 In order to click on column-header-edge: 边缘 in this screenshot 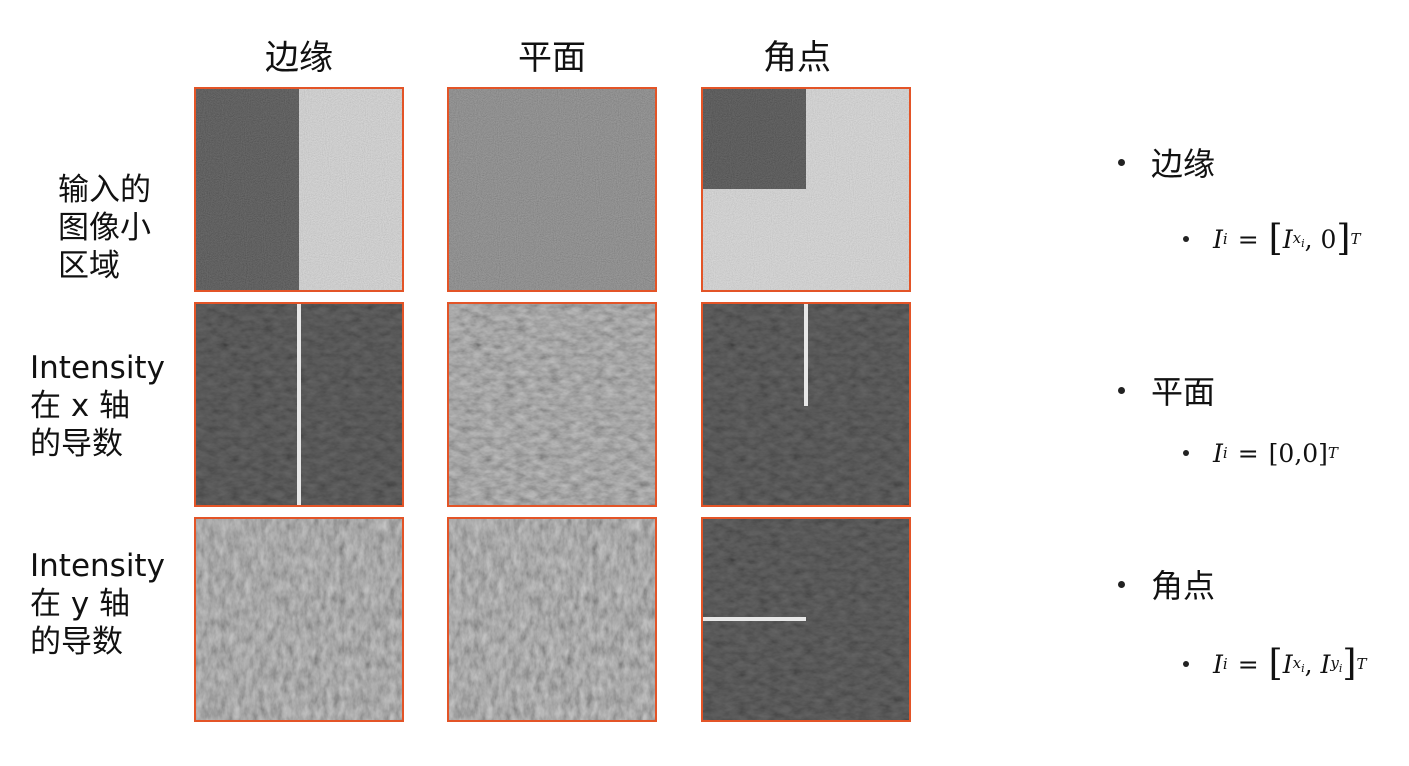, I will do `click(299, 58)`.